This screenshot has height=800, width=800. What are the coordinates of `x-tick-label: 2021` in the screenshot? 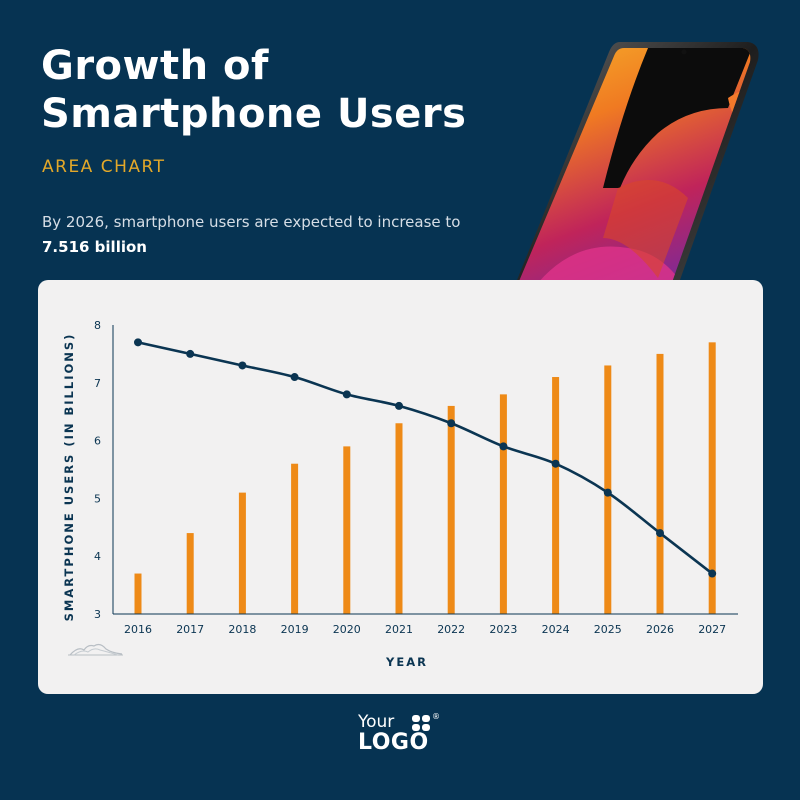 It's located at (399, 629).